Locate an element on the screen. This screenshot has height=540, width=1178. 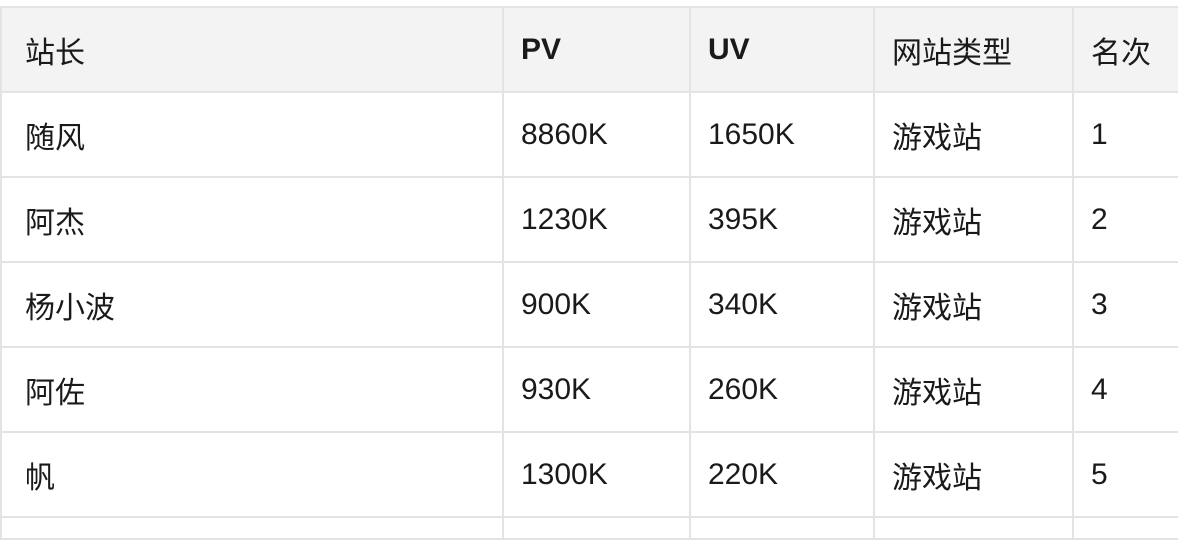
header-site-type: 网站类型 is located at coordinates (973, 49).